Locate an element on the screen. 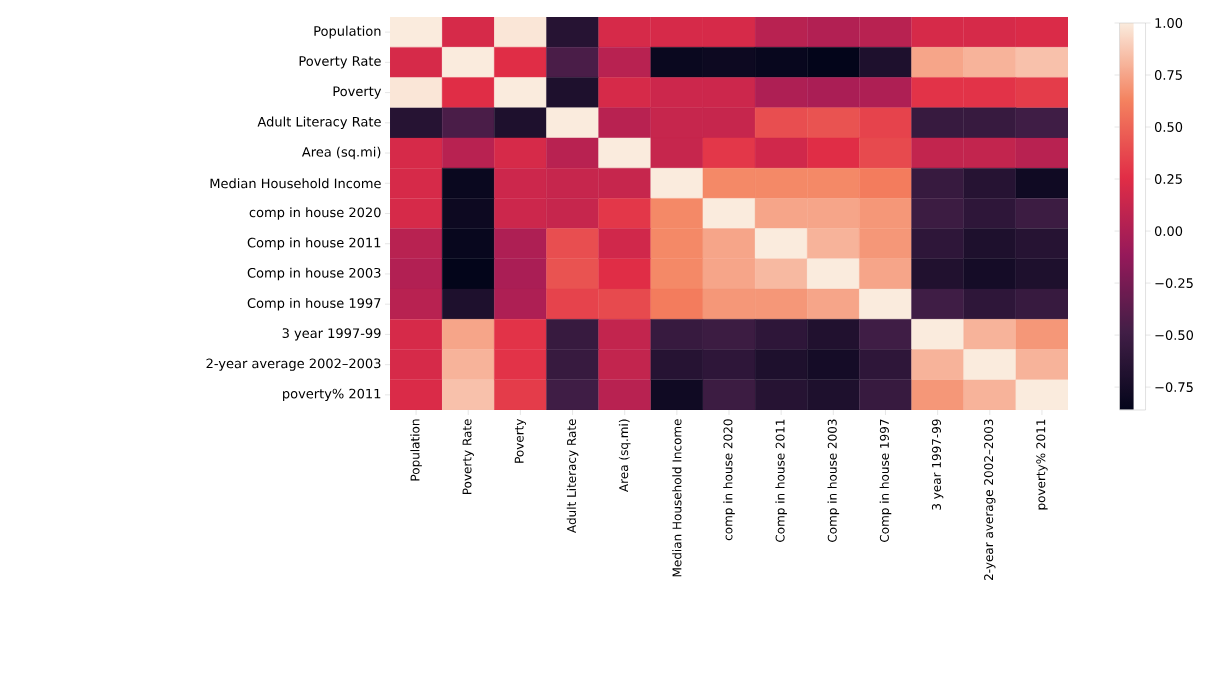 This screenshot has width=1228, height=674. color-bar-label: 0.50 is located at coordinates (1168, 127).